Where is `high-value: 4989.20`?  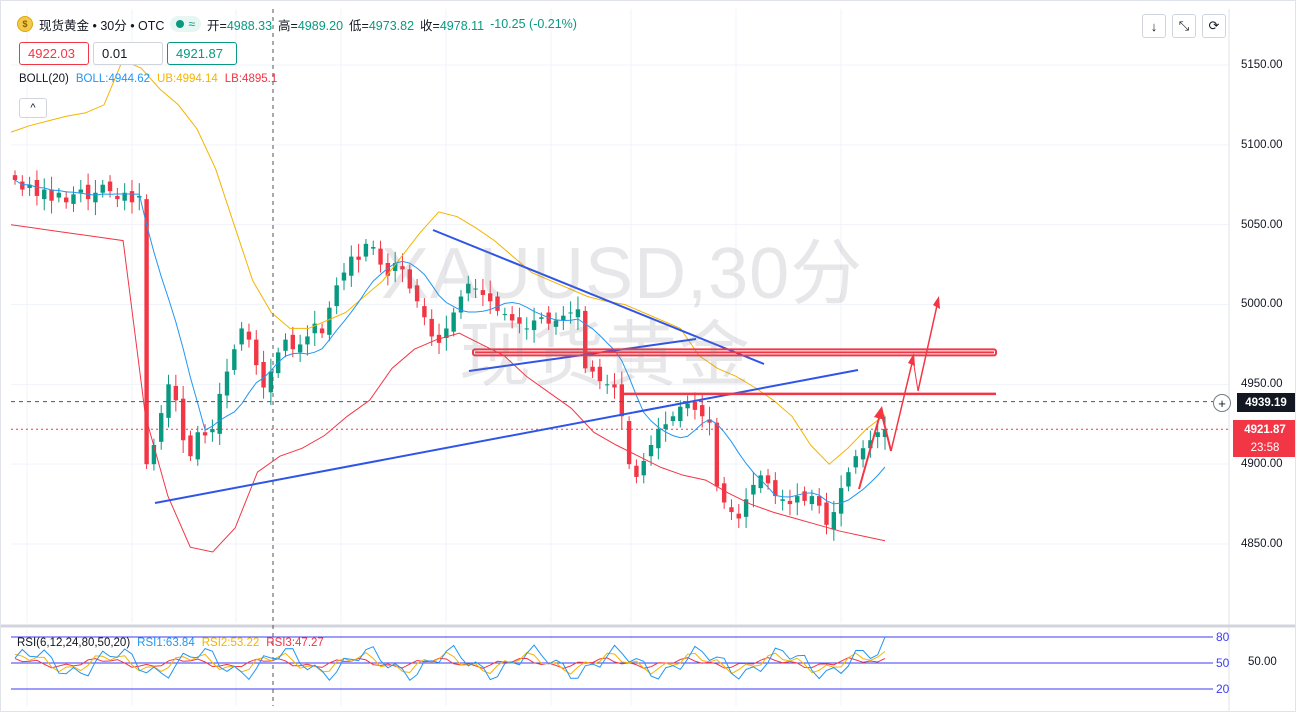
high-value: 4989.20 is located at coordinates (320, 25).